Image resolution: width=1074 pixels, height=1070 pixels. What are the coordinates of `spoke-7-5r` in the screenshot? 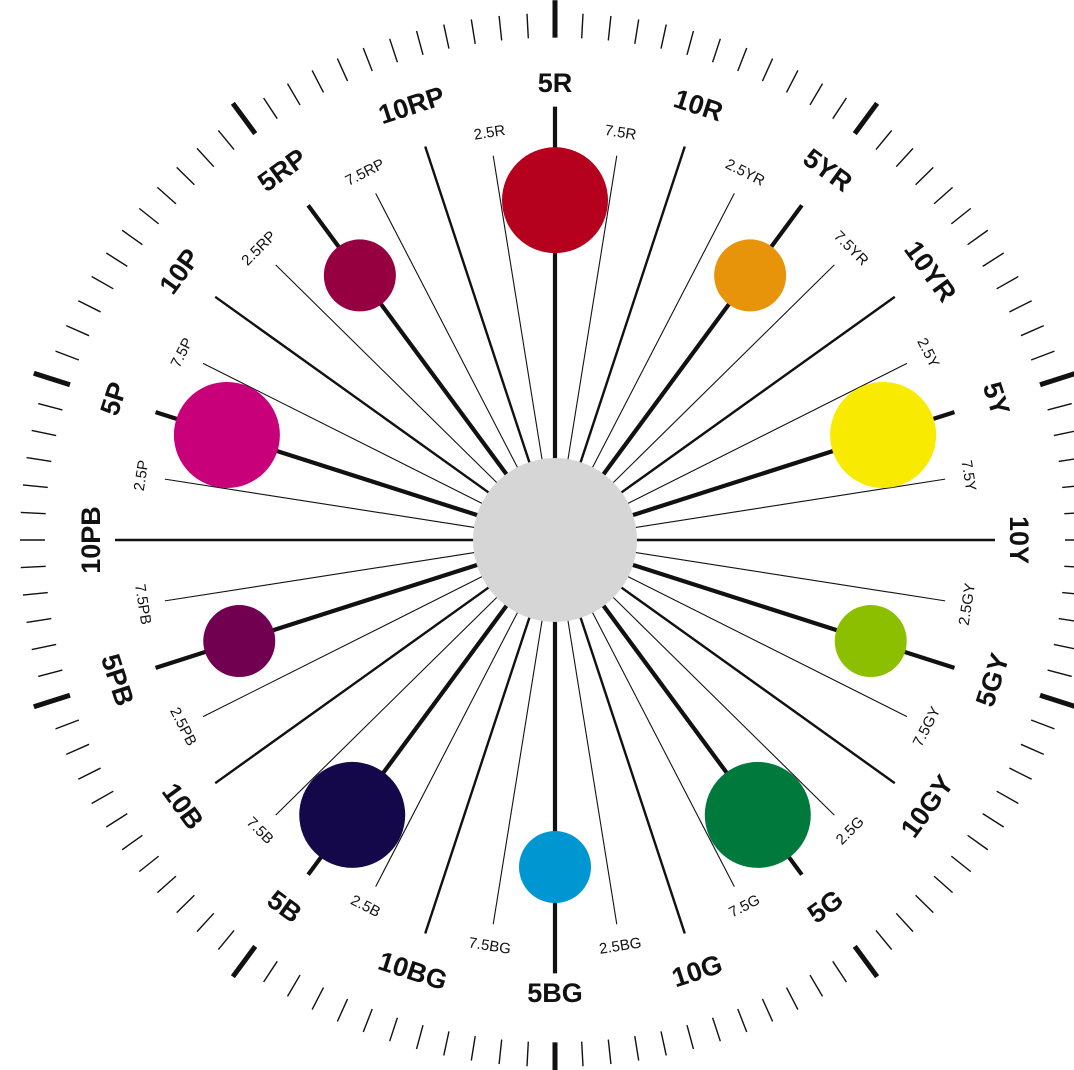 It's located at (592, 309).